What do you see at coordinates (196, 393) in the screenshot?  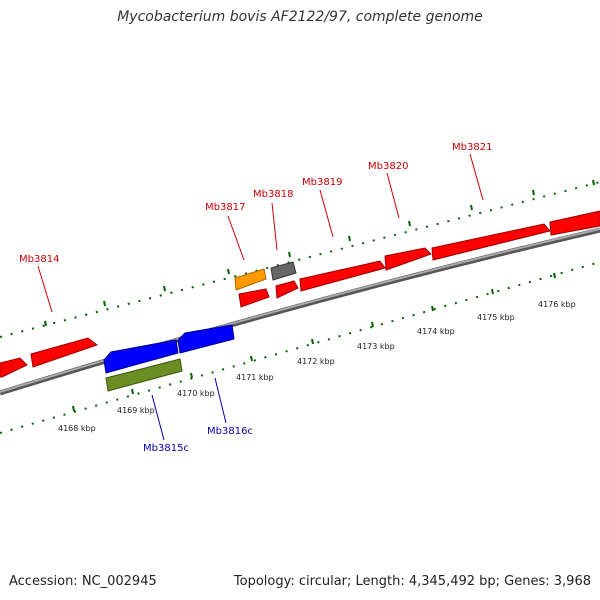 I see `kbp-label: 4170 kbp` at bounding box center [196, 393].